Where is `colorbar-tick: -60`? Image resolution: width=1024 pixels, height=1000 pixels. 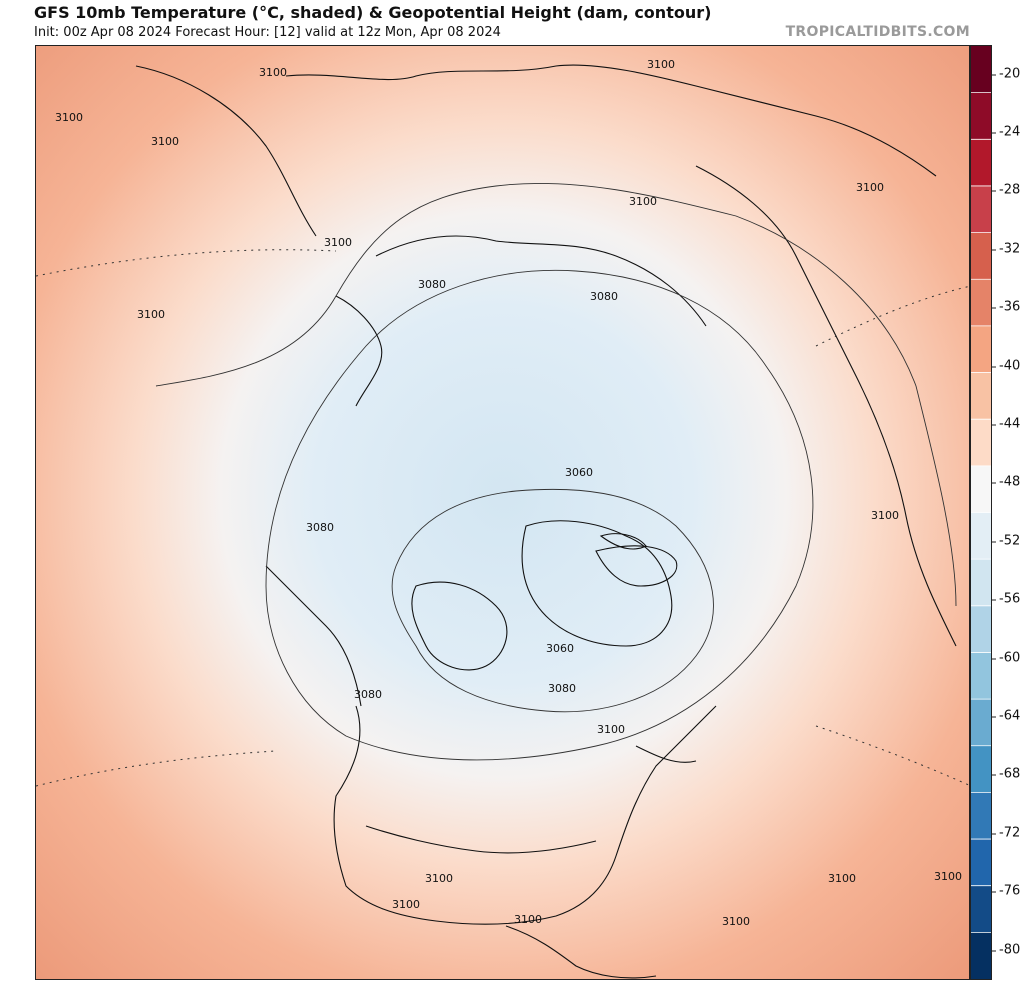
colorbar-tick: -60 is located at coordinates (1008, 658).